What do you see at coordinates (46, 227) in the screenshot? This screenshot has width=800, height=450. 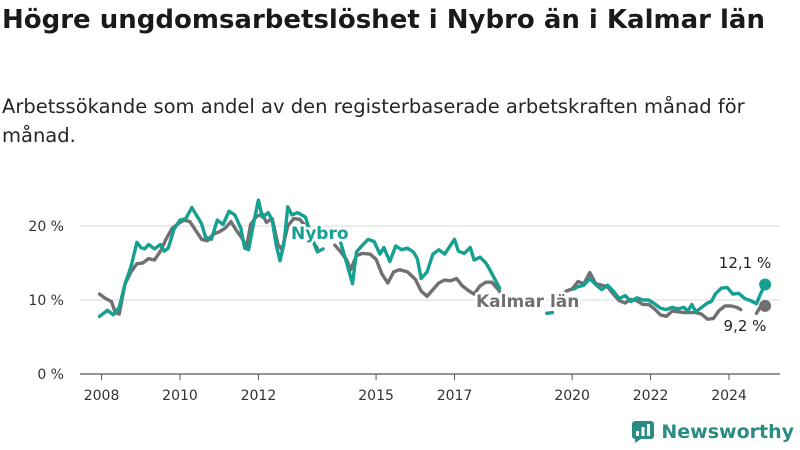 I see `y-tick-label: 20 %` at bounding box center [46, 227].